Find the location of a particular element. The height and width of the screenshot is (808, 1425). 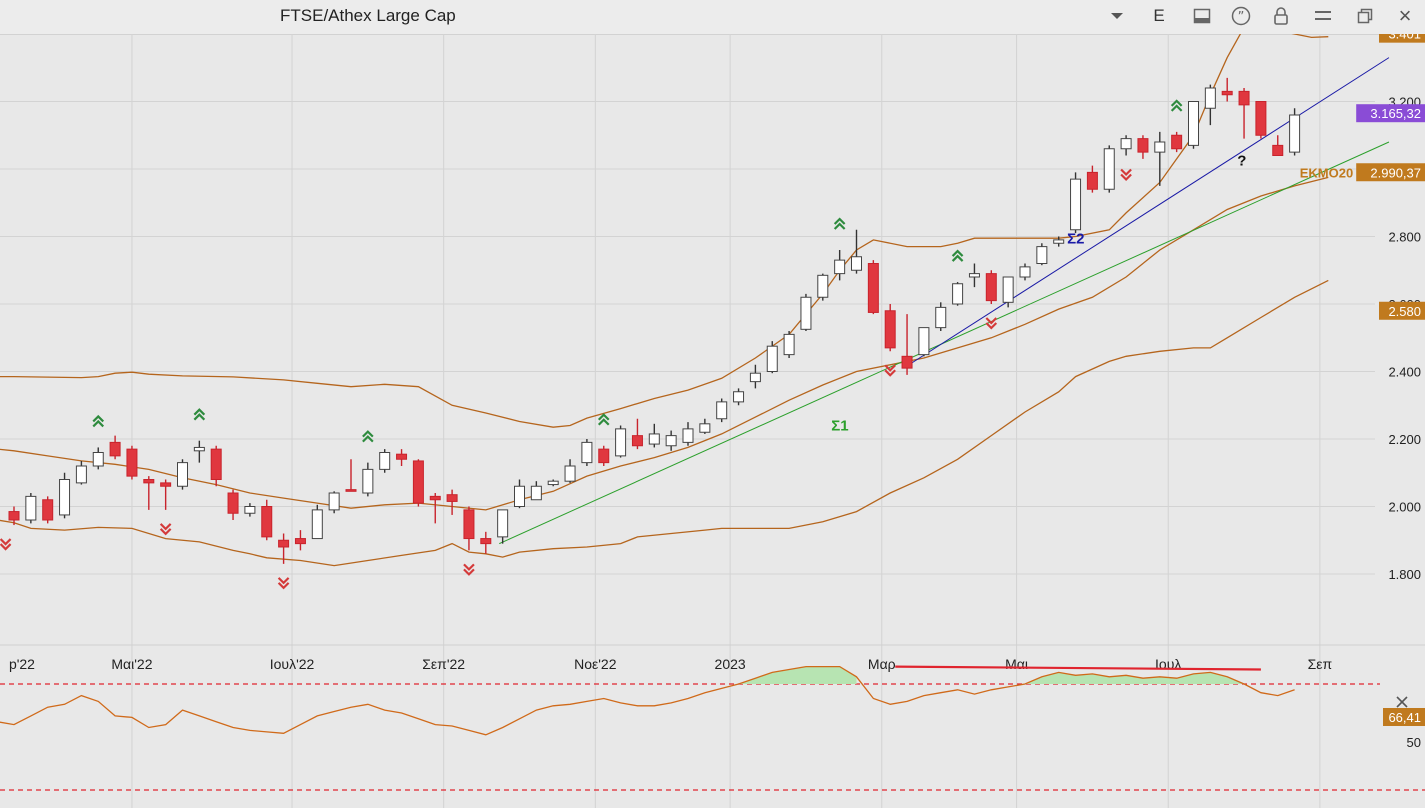

menu-icon is located at coordinates (1323, 16).